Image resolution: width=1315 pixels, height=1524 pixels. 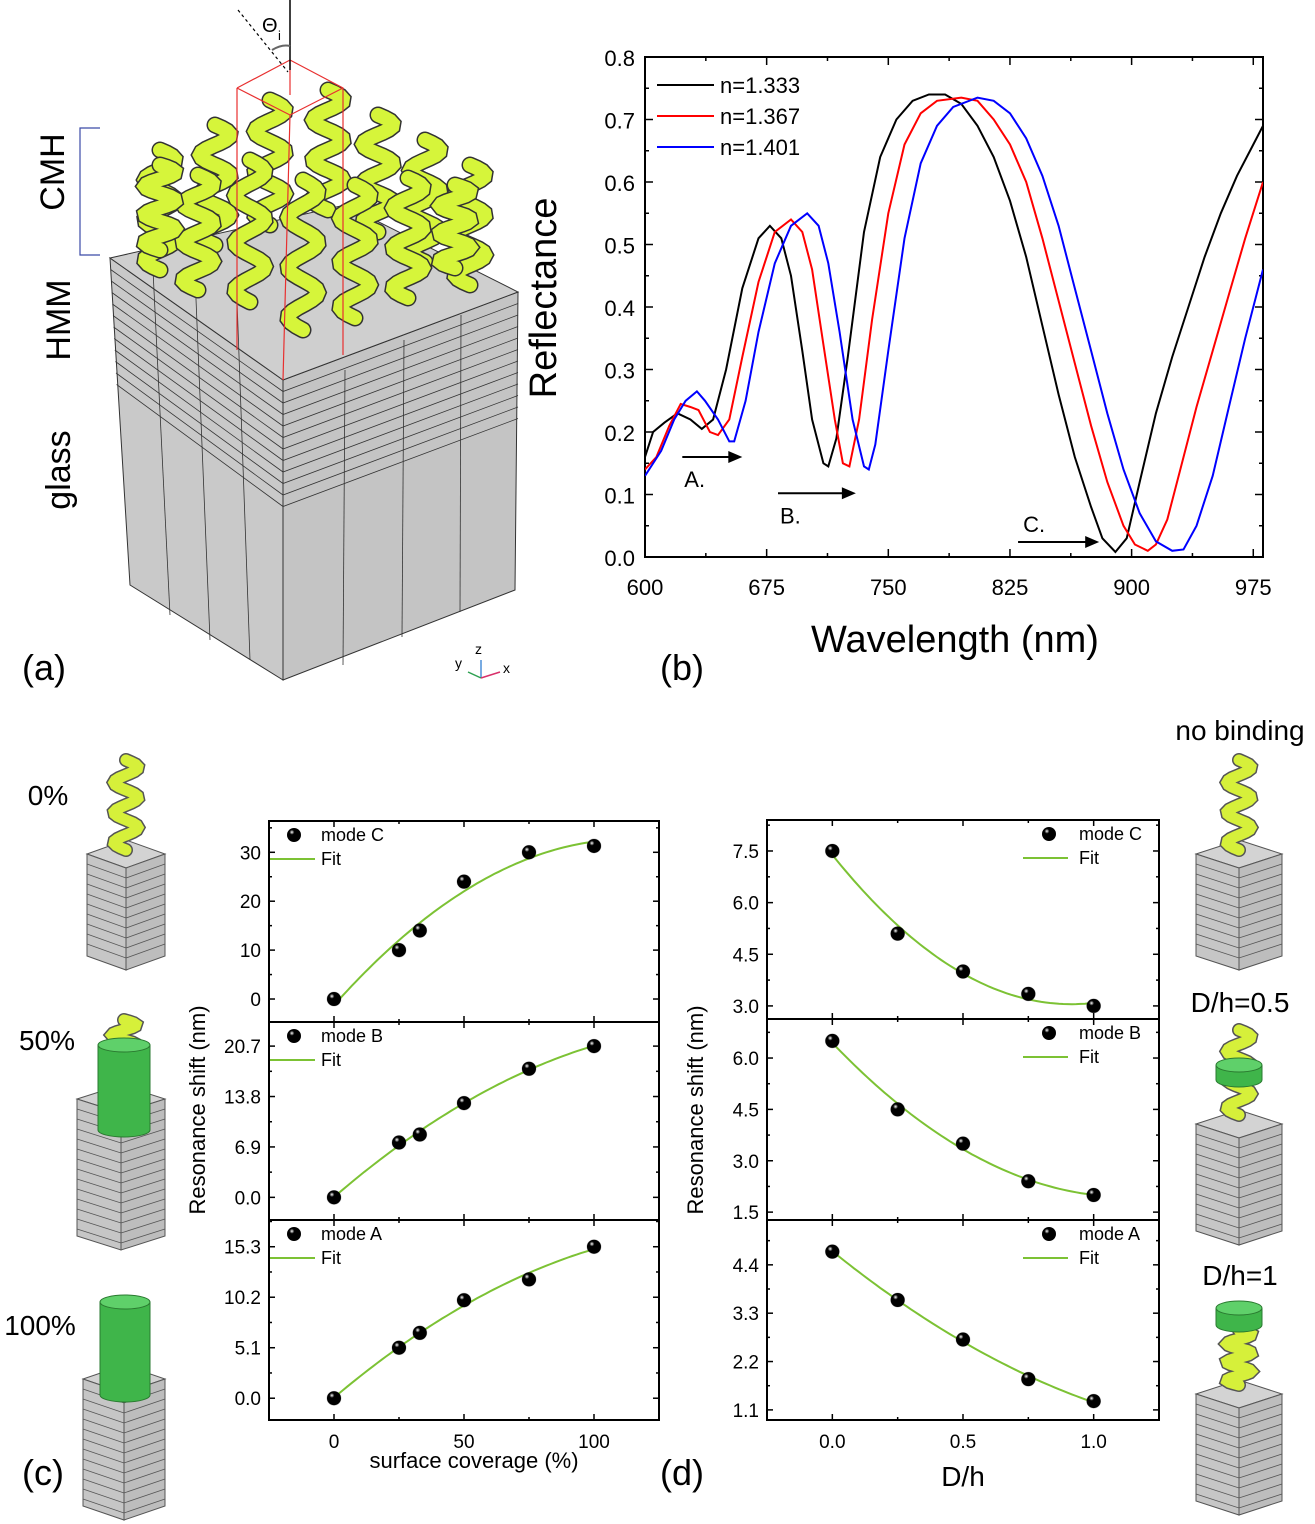 What do you see at coordinates (250, 902) in the screenshot?
I see `y-tick-label: 20` at bounding box center [250, 902].